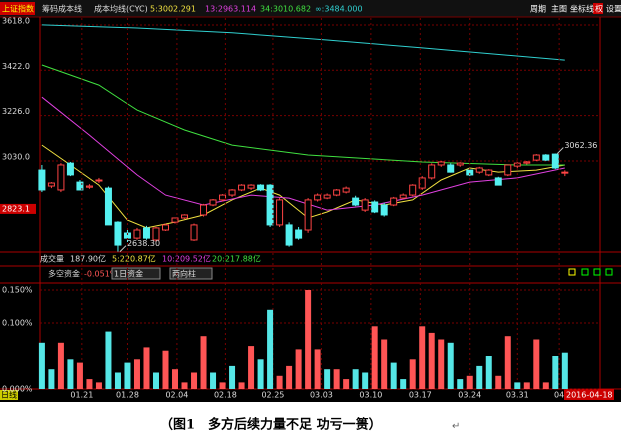 Image resolution: width=621 pixels, height=448 pixels. I want to click on period-box, so click(9, 395).